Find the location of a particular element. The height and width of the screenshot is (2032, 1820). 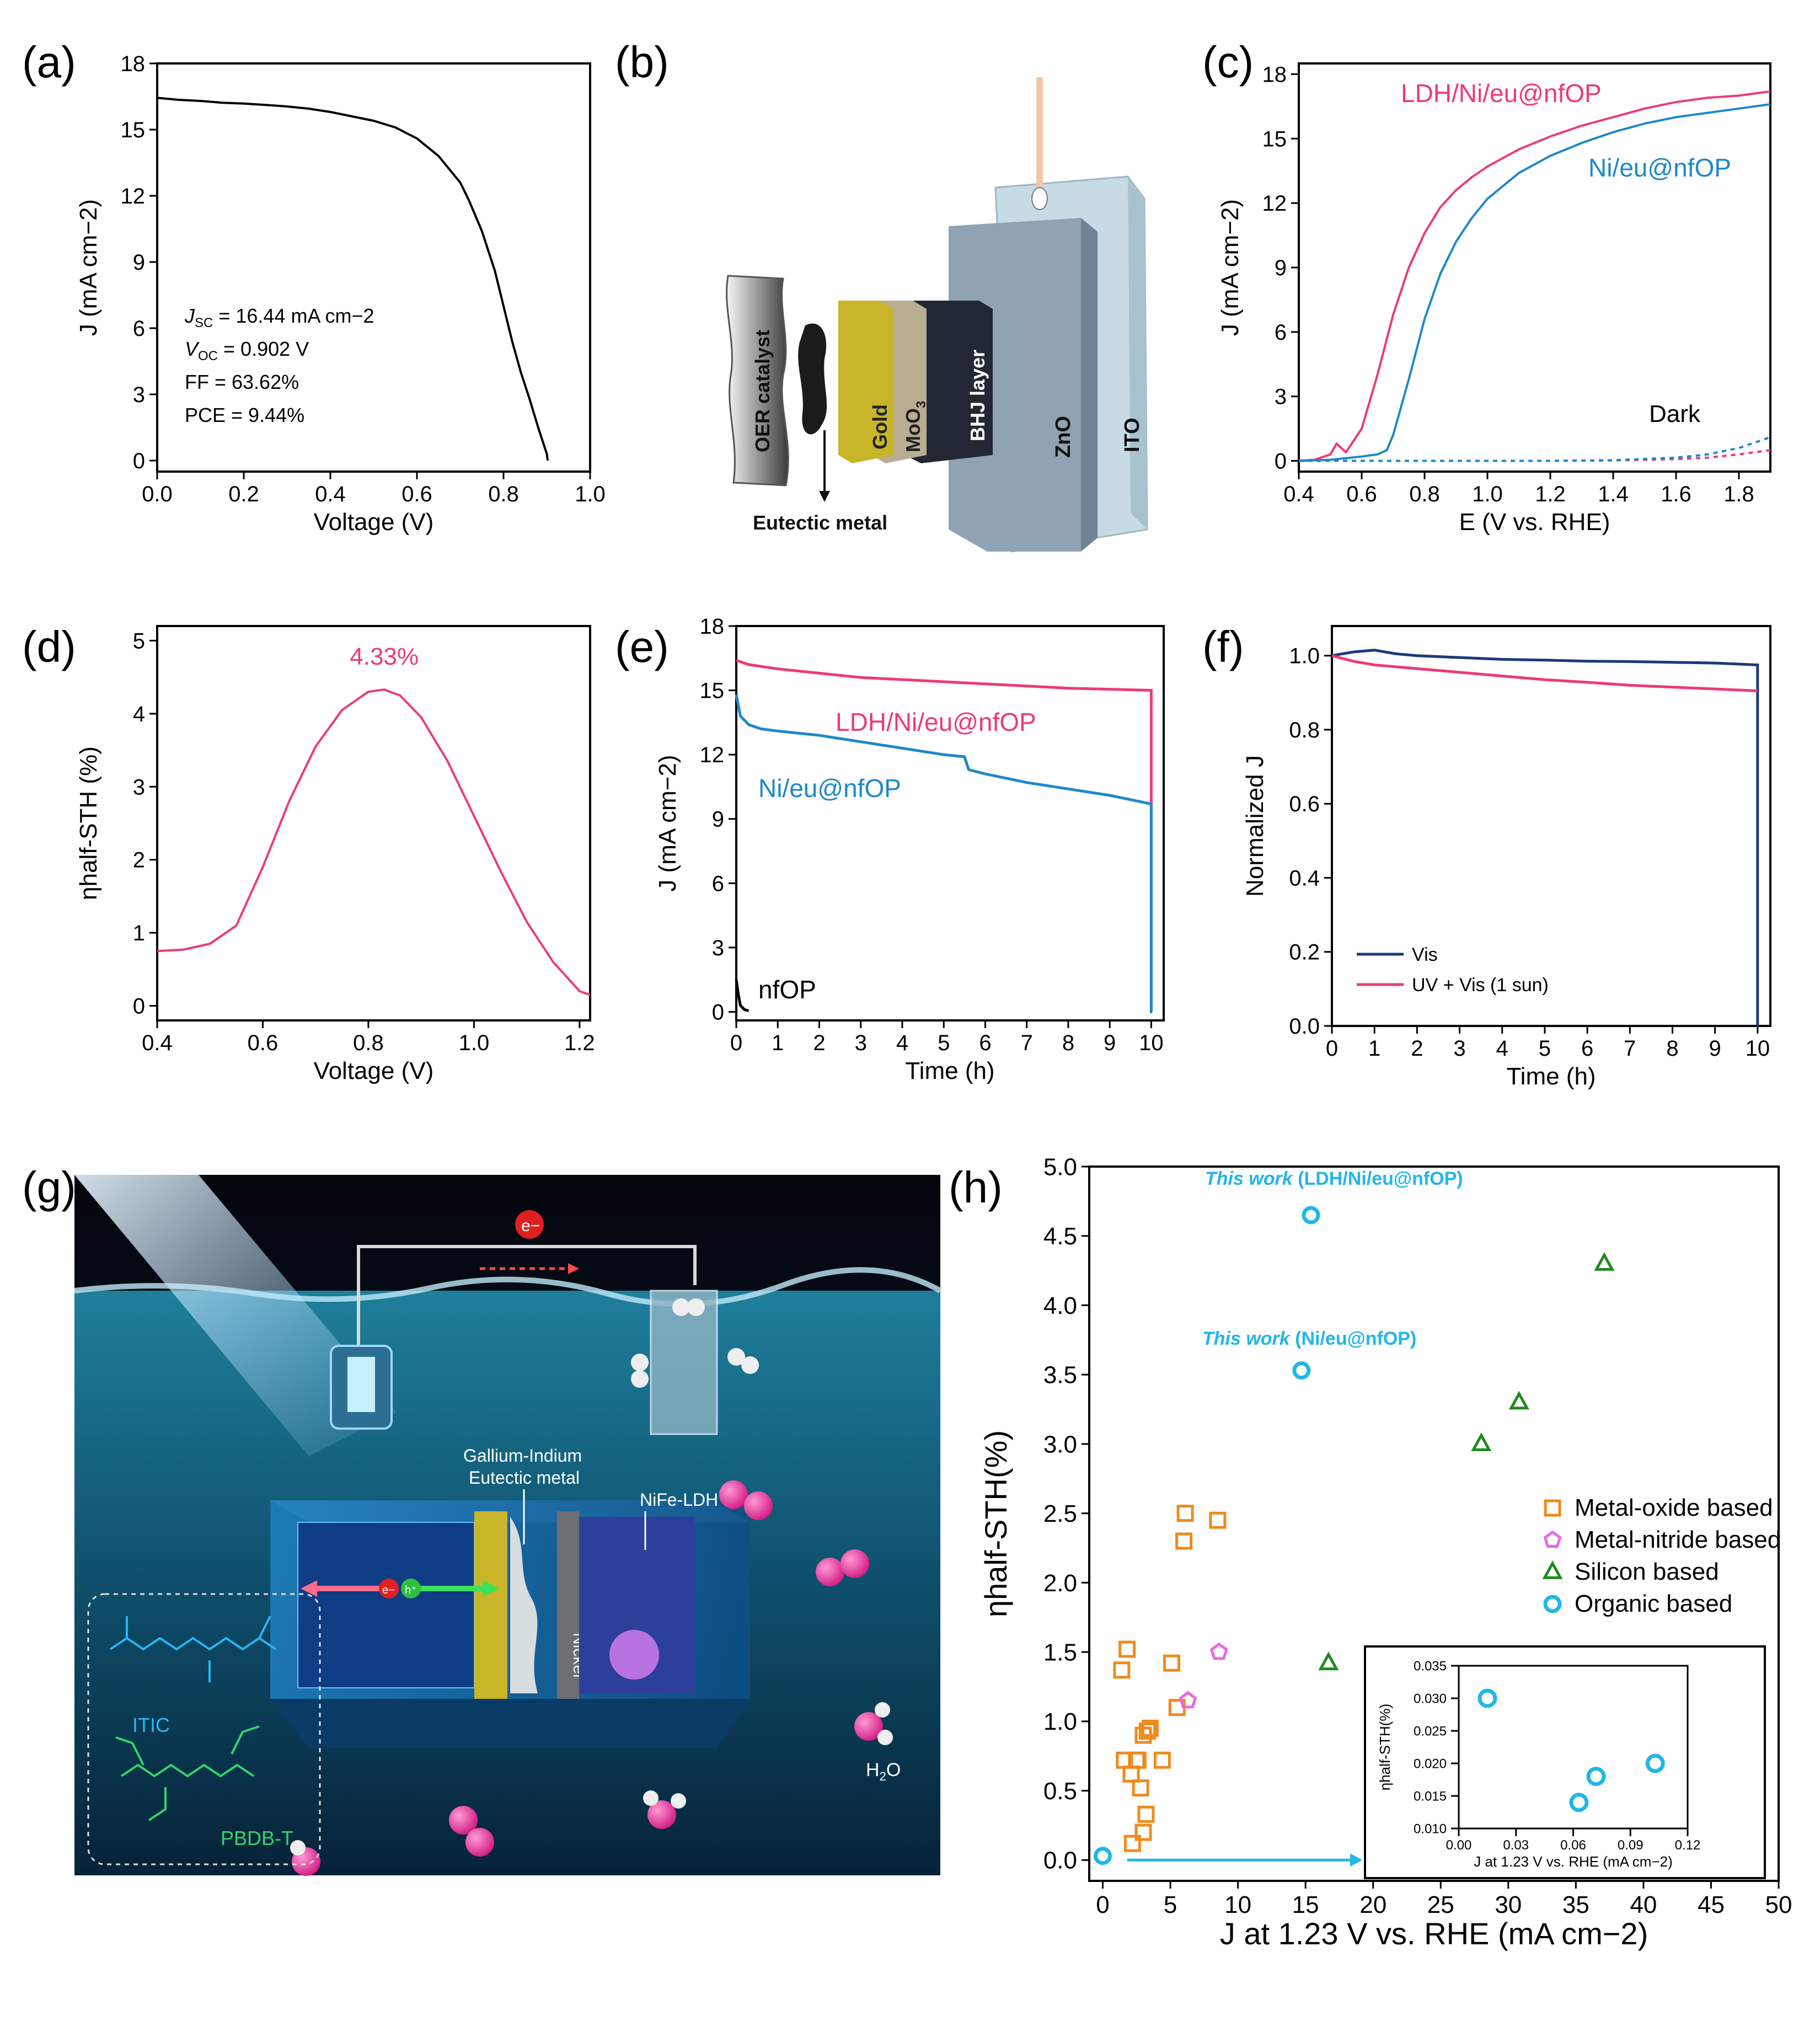

x-tick-label: 1.0 is located at coordinates (590, 494).